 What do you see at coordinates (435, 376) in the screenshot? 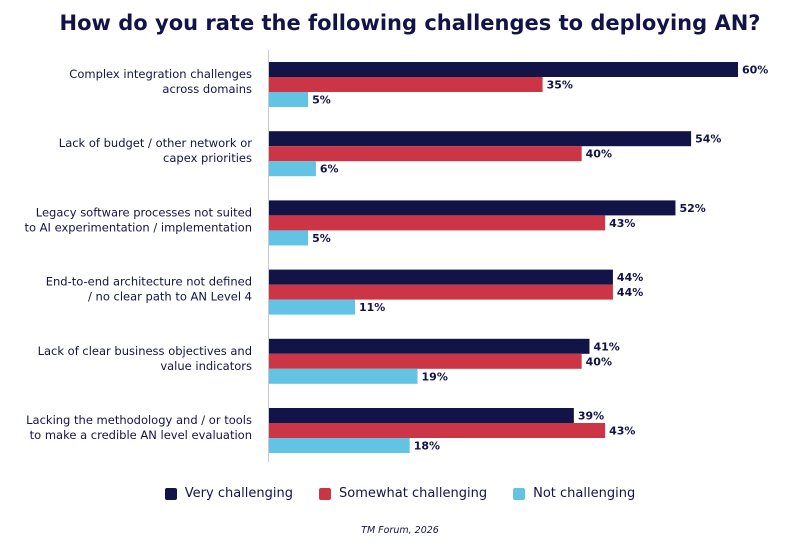
I see `bar-value-label: 19%` at bounding box center [435, 376].